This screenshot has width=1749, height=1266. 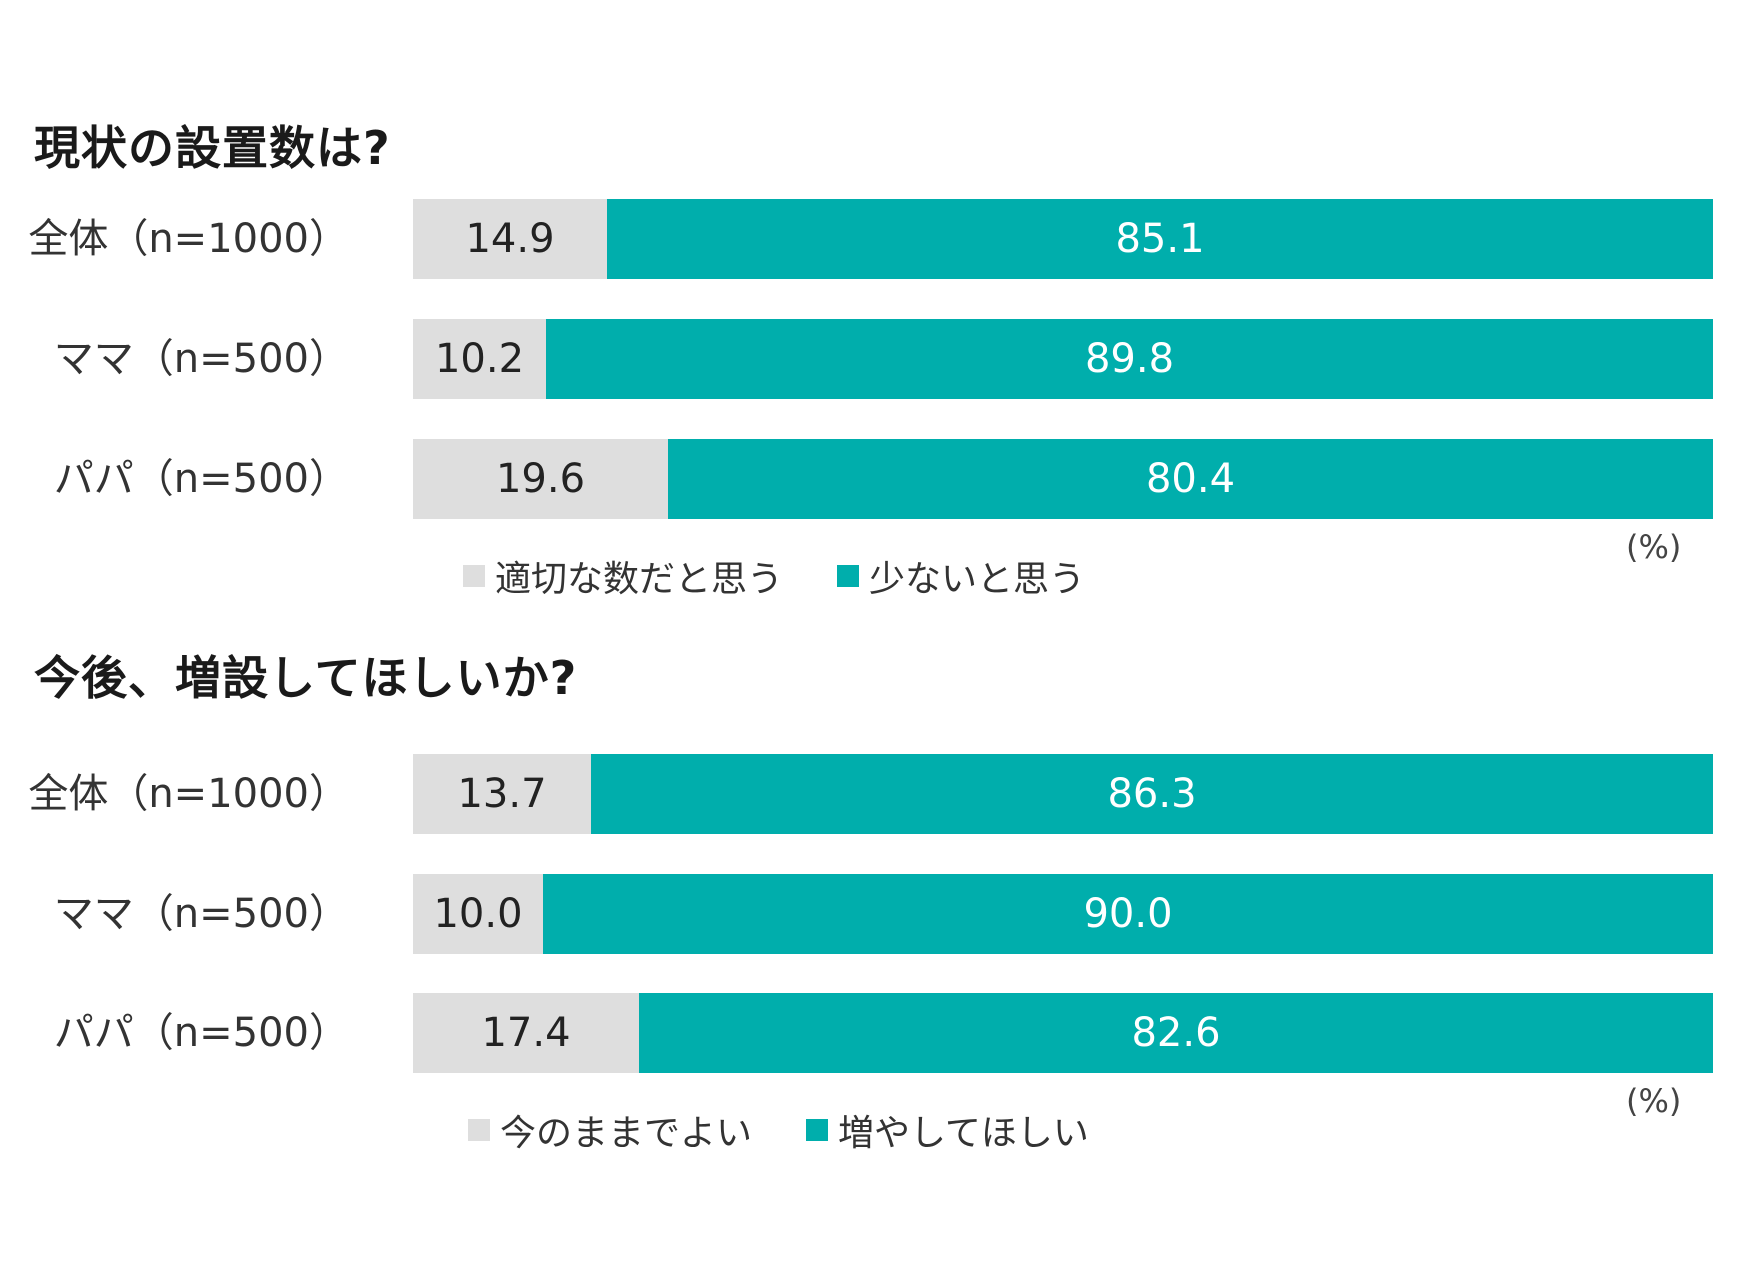 I want to click on bar-segment: 86.3, so click(x=1152, y=794).